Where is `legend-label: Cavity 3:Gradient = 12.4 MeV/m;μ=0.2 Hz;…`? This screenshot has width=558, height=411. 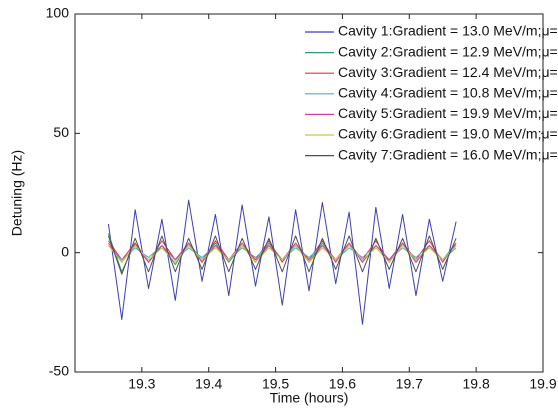 legend-label: Cavity 3:Gradient = 12.4 MeV/m;μ=0.2 Hz;… is located at coordinates (448, 72).